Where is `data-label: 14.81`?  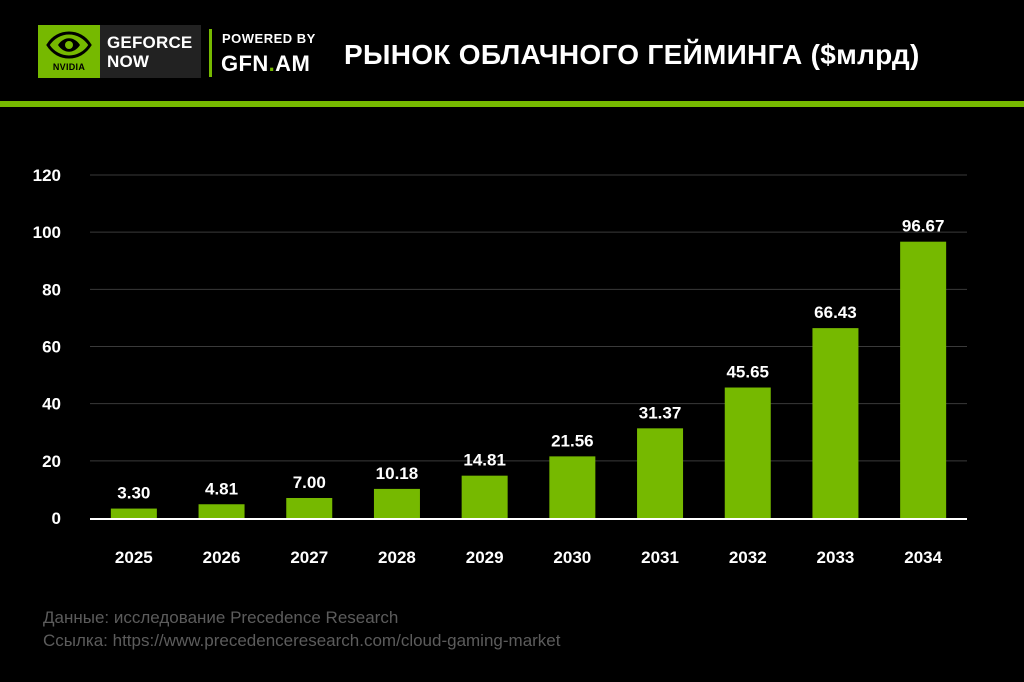
data-label: 14.81 is located at coordinates (484, 460).